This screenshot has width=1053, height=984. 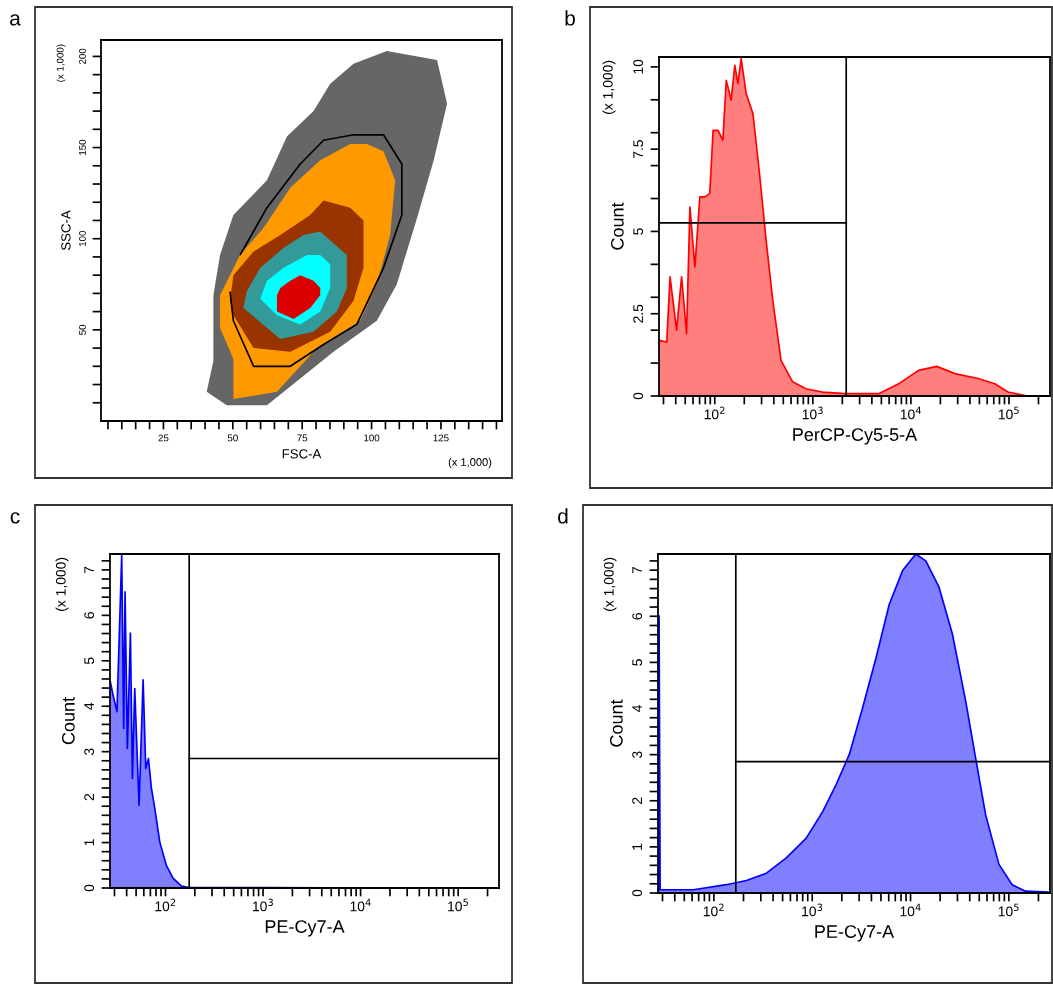 I want to click on chart-title: d, so click(x=563, y=516).